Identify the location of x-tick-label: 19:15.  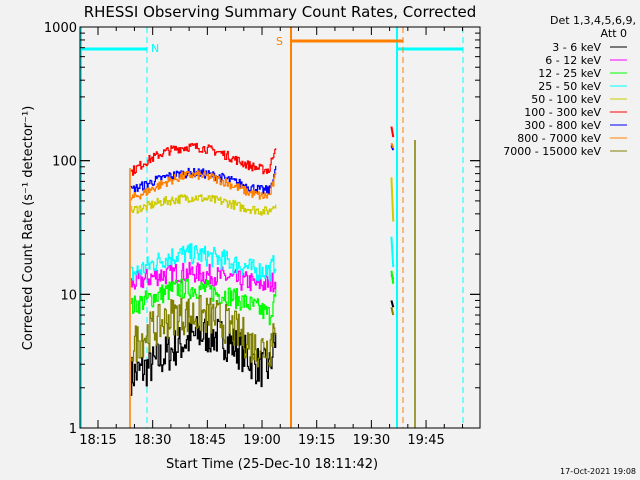
(316, 440).